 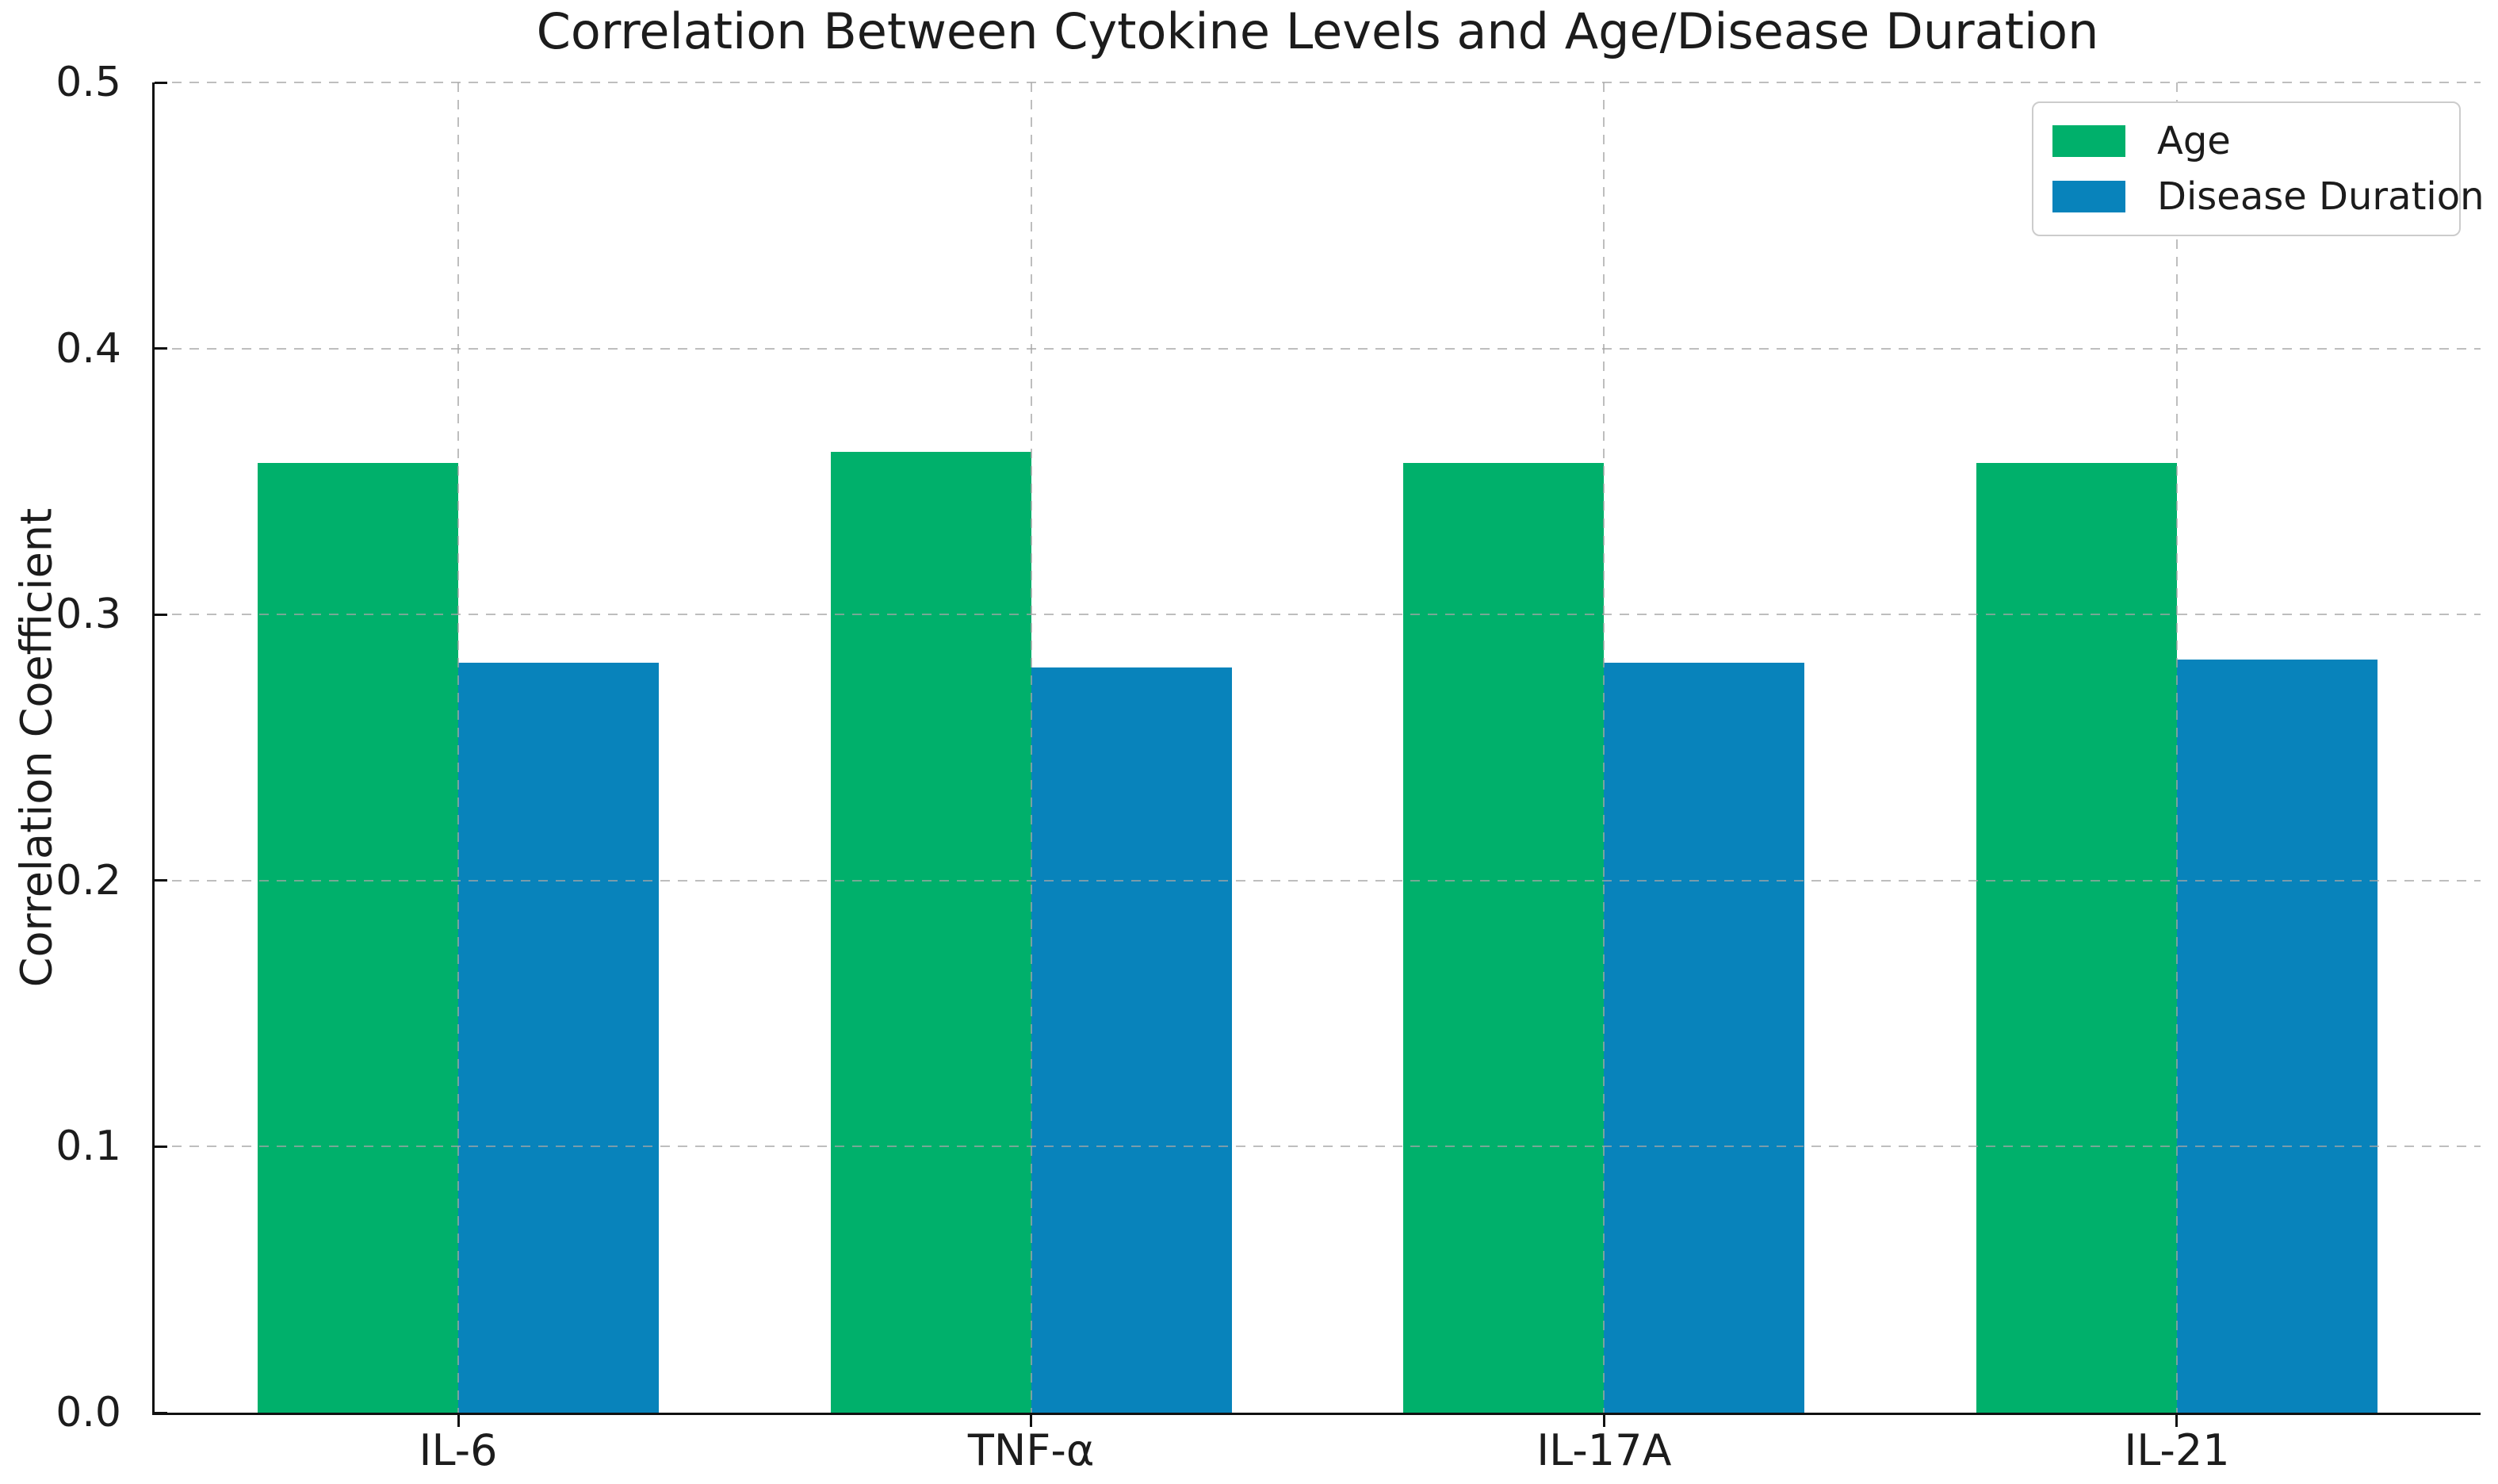 I want to click on y-tick-label-0.3: 0.3, so click(x=88, y=615).